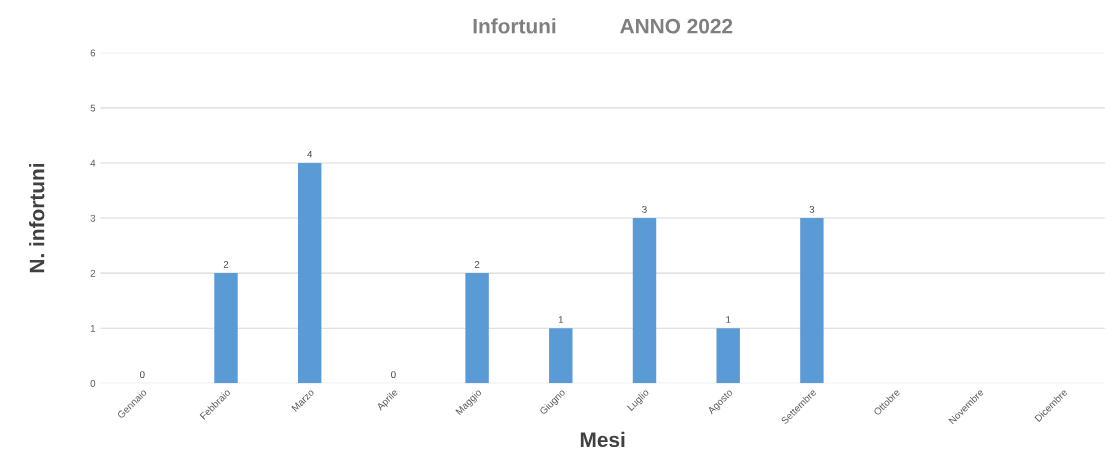 This screenshot has width=1116, height=459. I want to click on y-tick-label: 0, so click(93, 383).